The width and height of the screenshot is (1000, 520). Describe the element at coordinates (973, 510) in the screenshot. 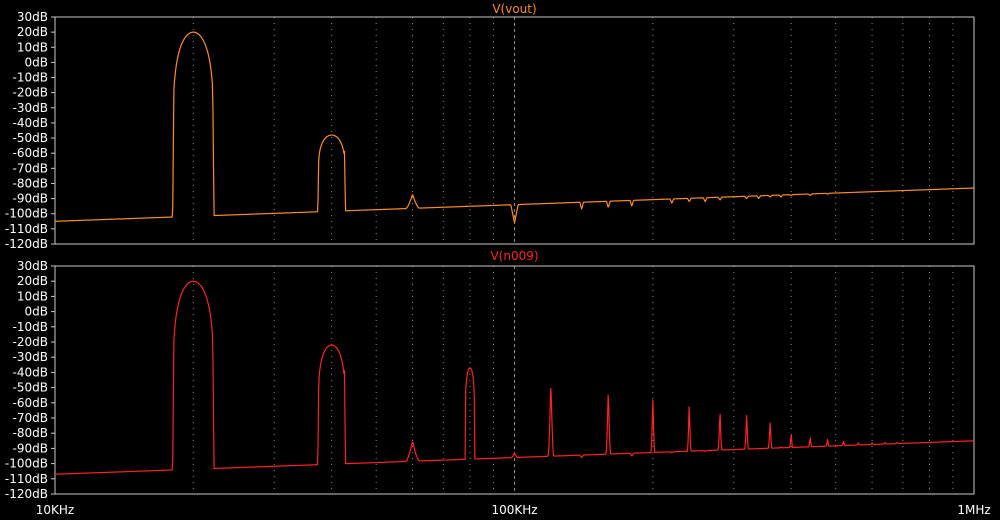

I see `x-tick-label: 1MHz` at that location.